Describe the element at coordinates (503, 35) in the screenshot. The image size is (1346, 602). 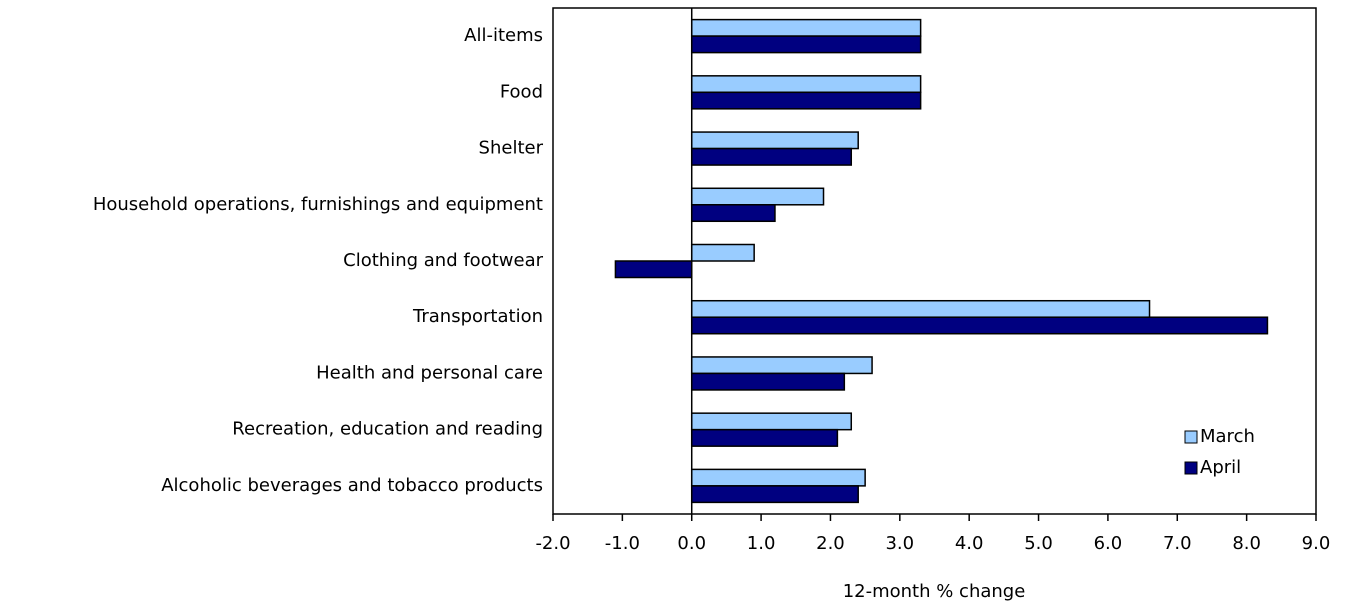
I see `y-tick-label: All-items` at that location.